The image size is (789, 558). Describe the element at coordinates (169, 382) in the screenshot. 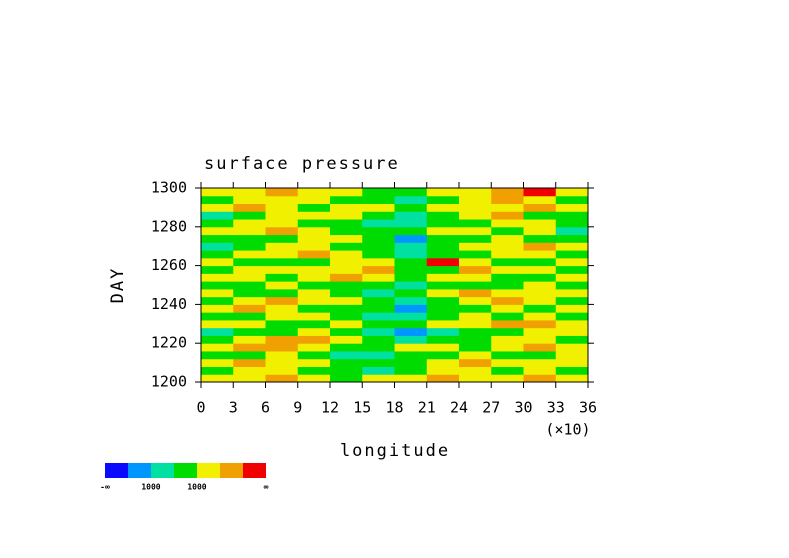

I see `y-tick-label: 1200` at that location.